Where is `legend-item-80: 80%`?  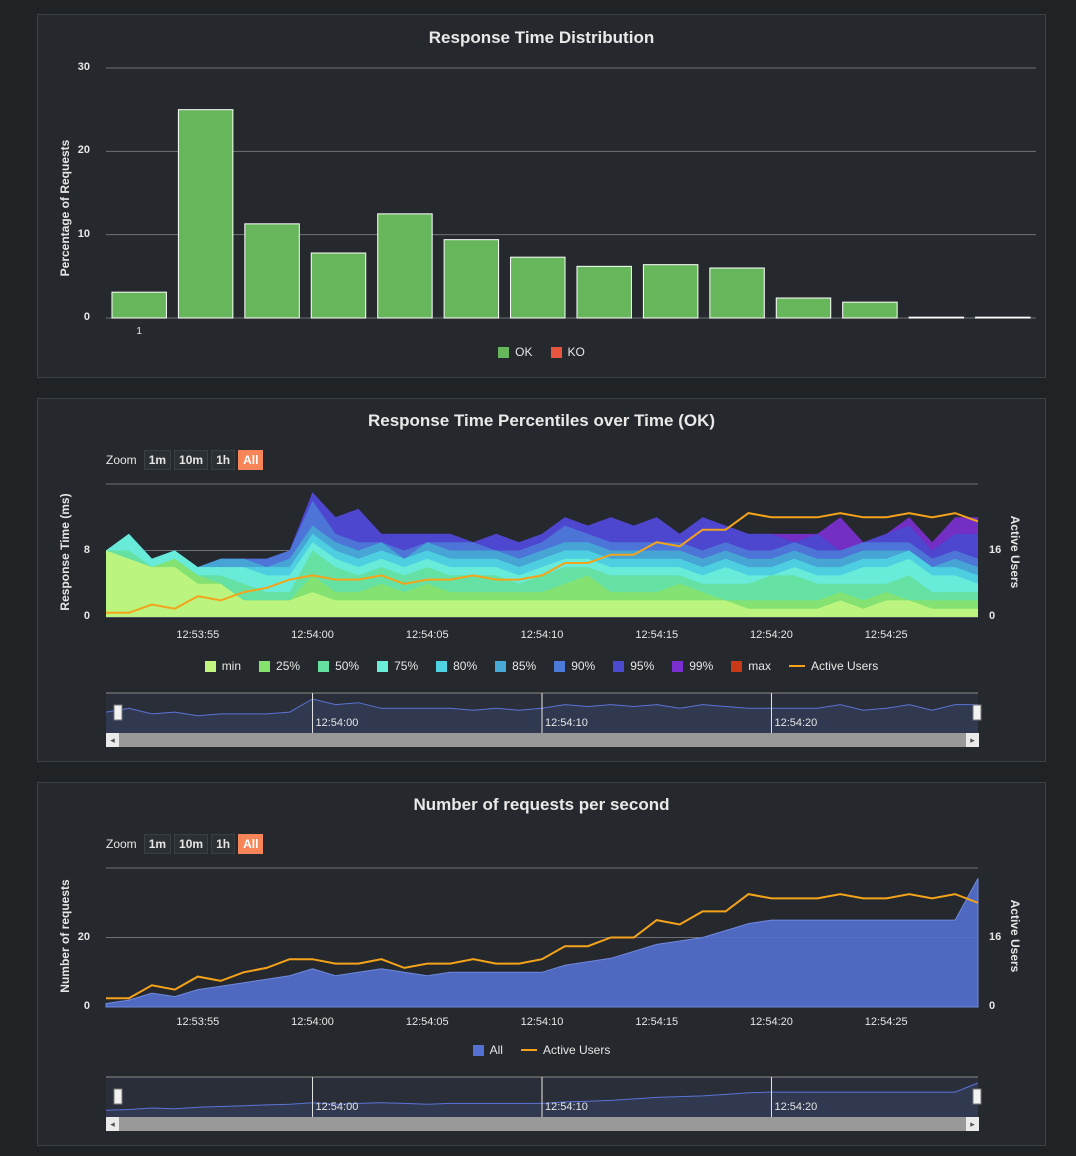 legend-item-80: 80% is located at coordinates (456, 666).